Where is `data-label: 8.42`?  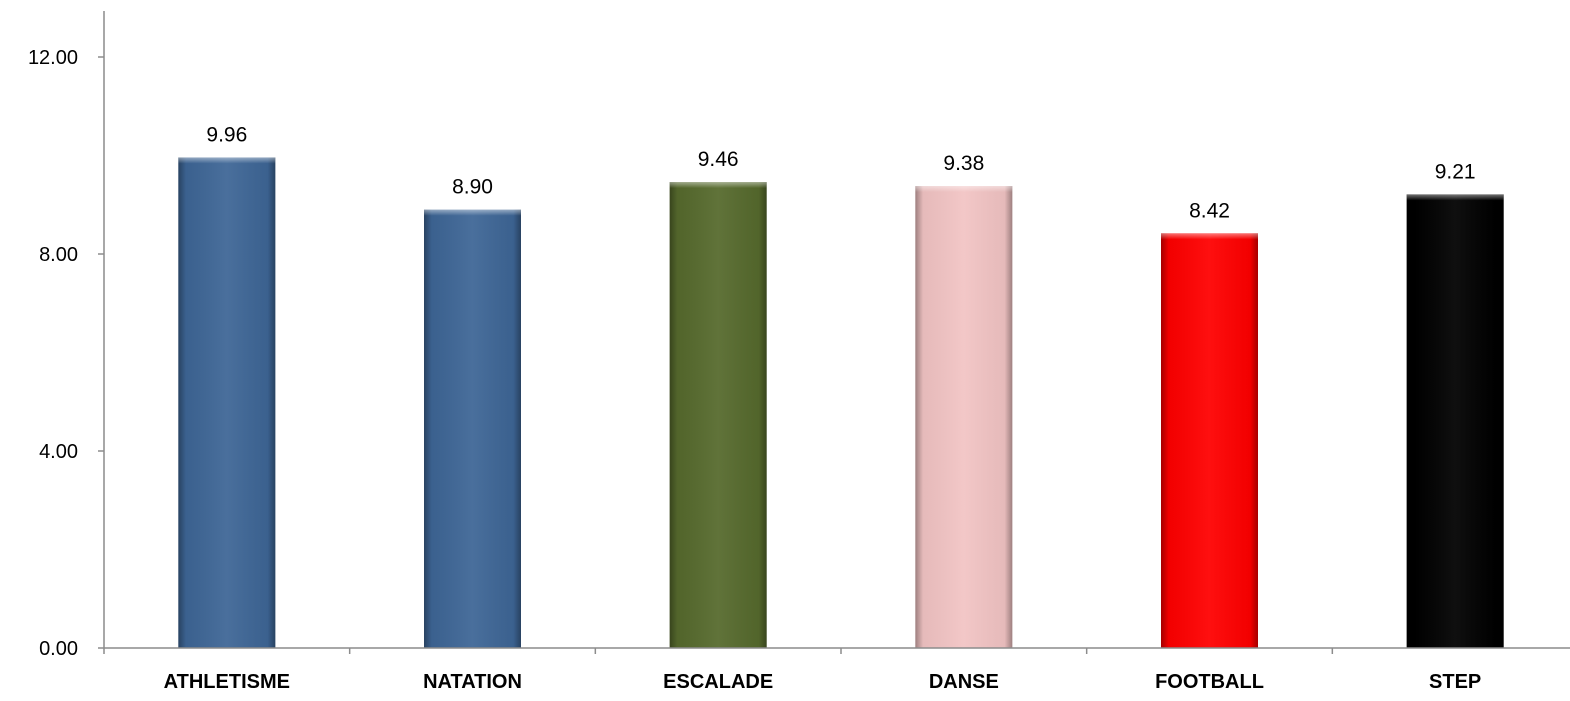
data-label: 8.42 is located at coordinates (1209, 210).